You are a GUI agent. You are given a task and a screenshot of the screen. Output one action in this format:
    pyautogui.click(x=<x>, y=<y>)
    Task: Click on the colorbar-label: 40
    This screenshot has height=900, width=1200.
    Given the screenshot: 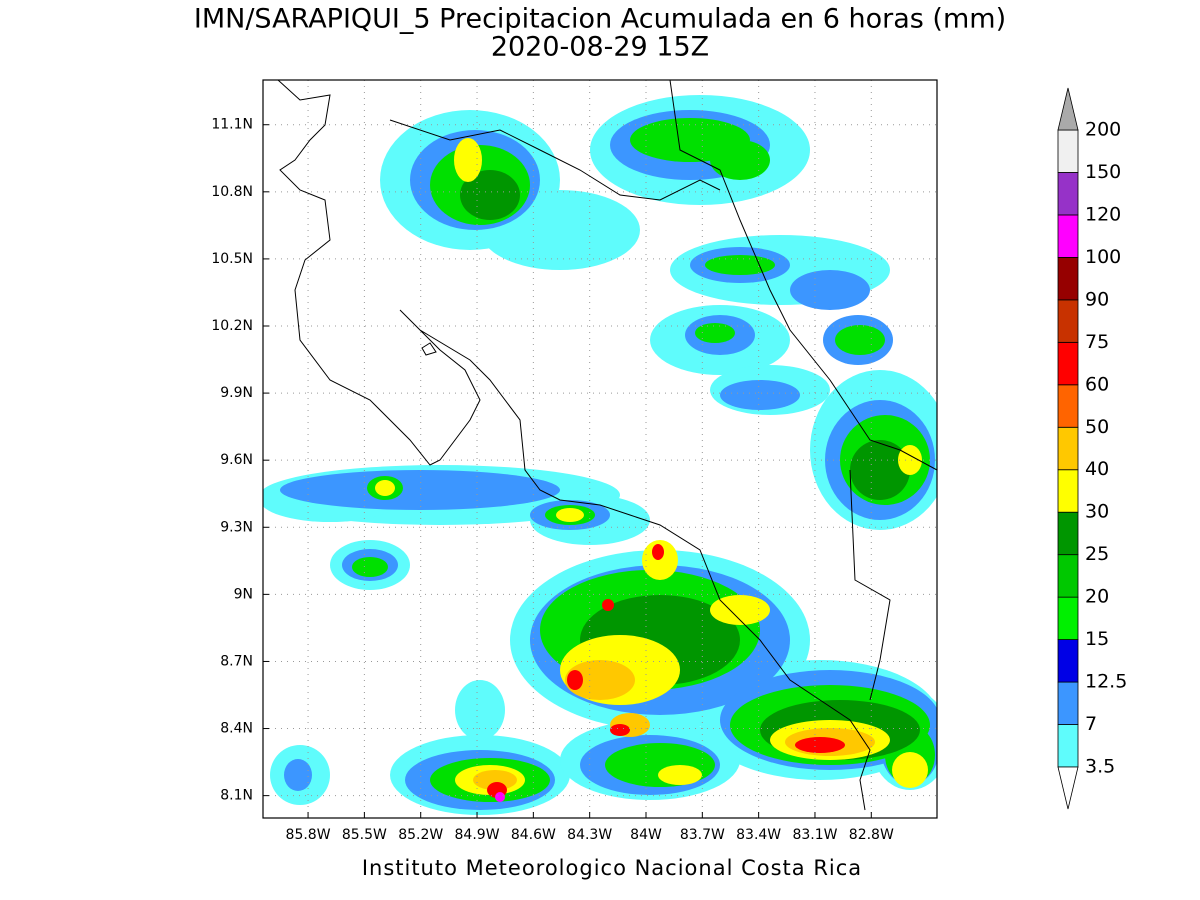 What is the action you would take?
    pyautogui.click(x=1097, y=469)
    